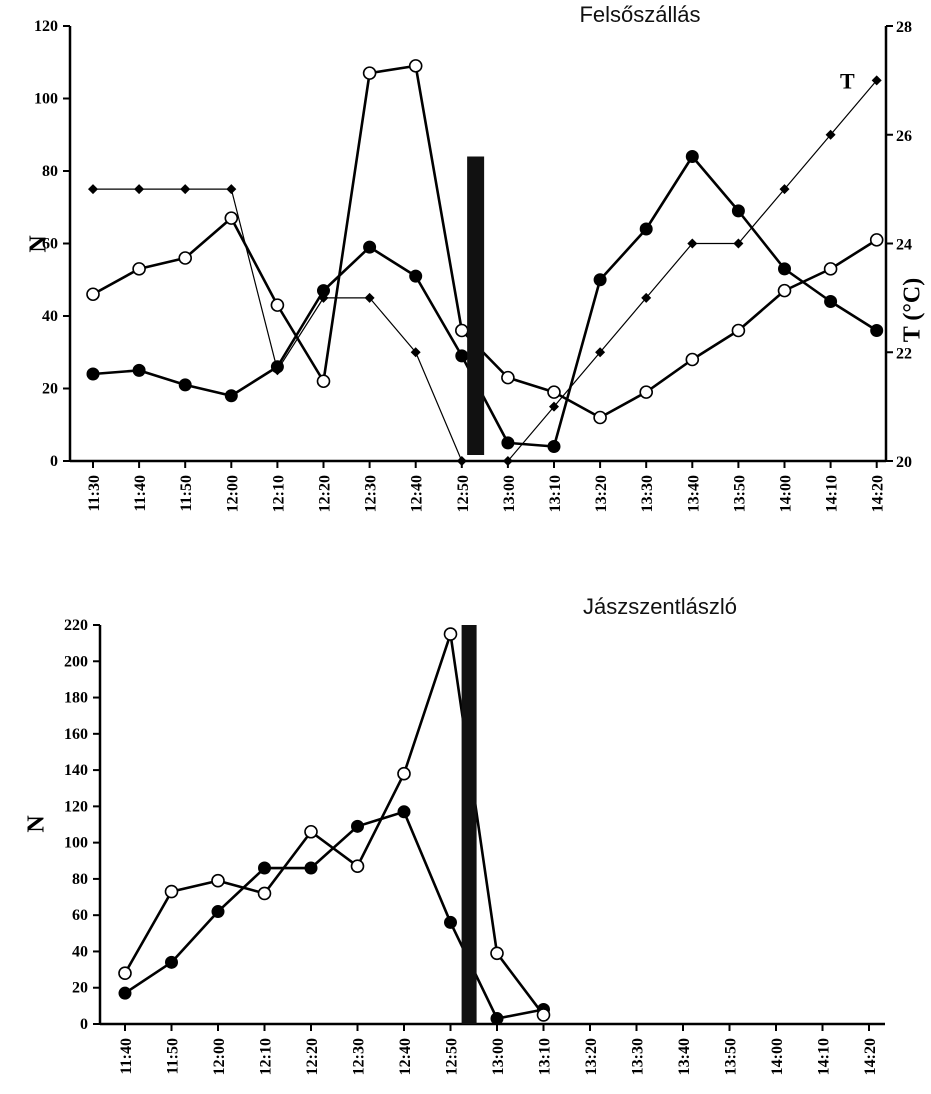  Describe the element at coordinates (232, 493) in the screenshot. I see `x-tick-label: 12:00` at that location.